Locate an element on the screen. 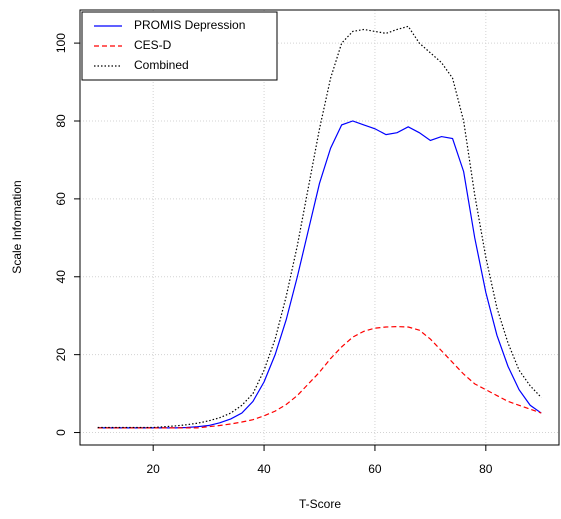 The width and height of the screenshot is (561, 519). x-tick-label: 60 is located at coordinates (375, 469).